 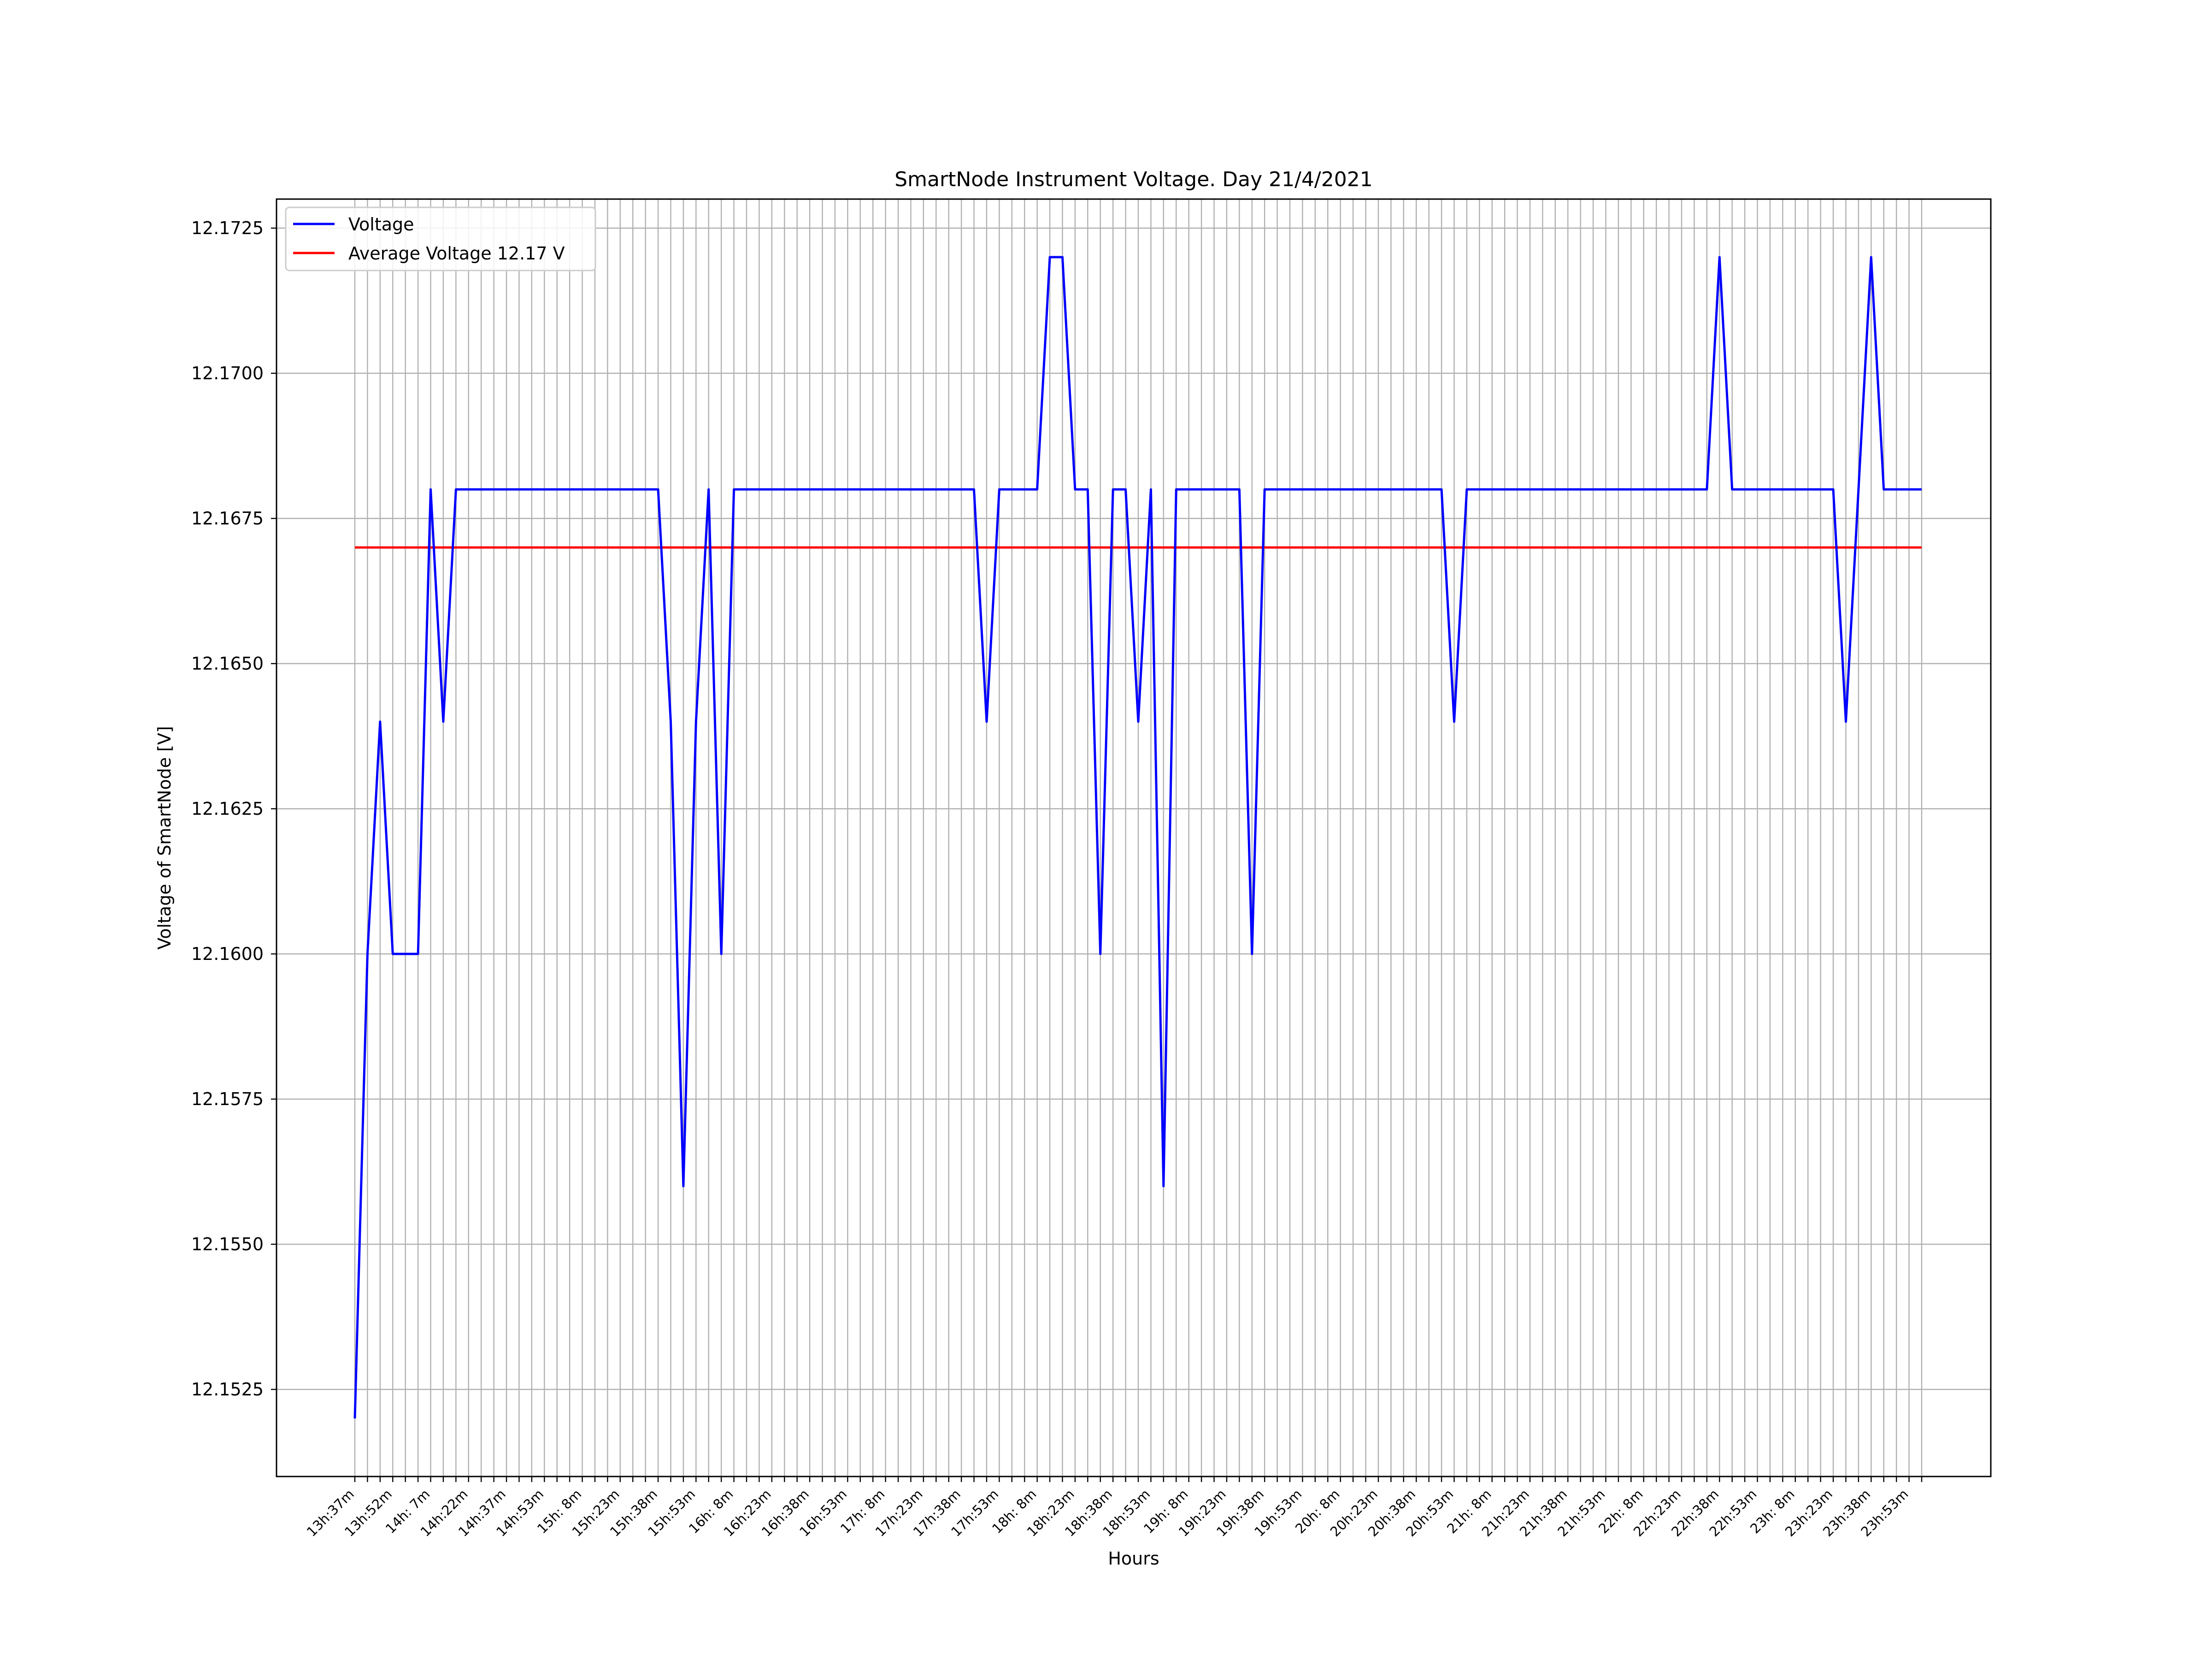 I want to click on legend-label-average: Average Voltage 12.17 V, so click(x=456, y=253).